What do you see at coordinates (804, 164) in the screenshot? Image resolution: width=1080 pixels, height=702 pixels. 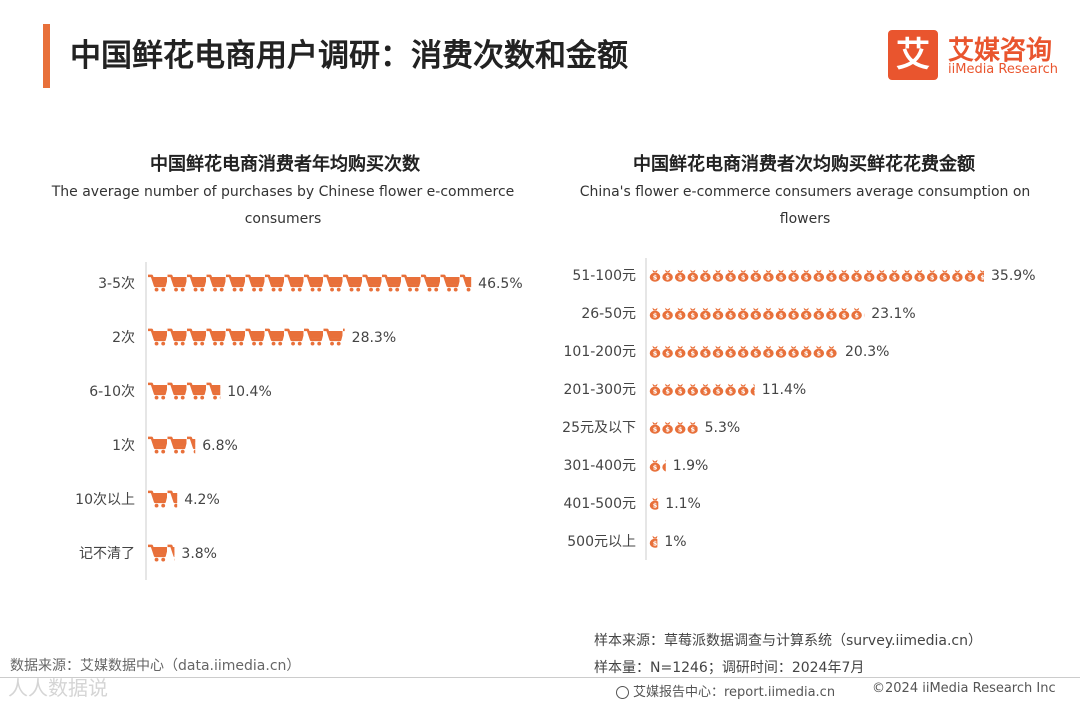 I see `right-chart-title: 中国鲜花电商消费者次均购买鲜花花费金额` at bounding box center [804, 164].